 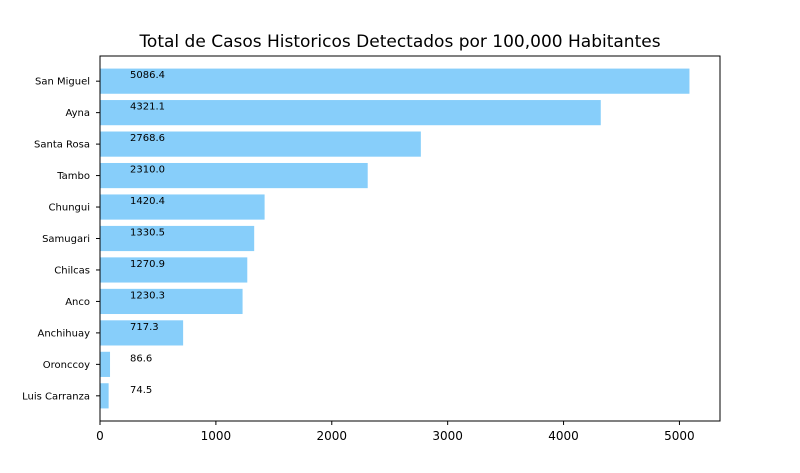 What do you see at coordinates (66, 239) in the screenshot?
I see `category-label: Samugari` at bounding box center [66, 239].